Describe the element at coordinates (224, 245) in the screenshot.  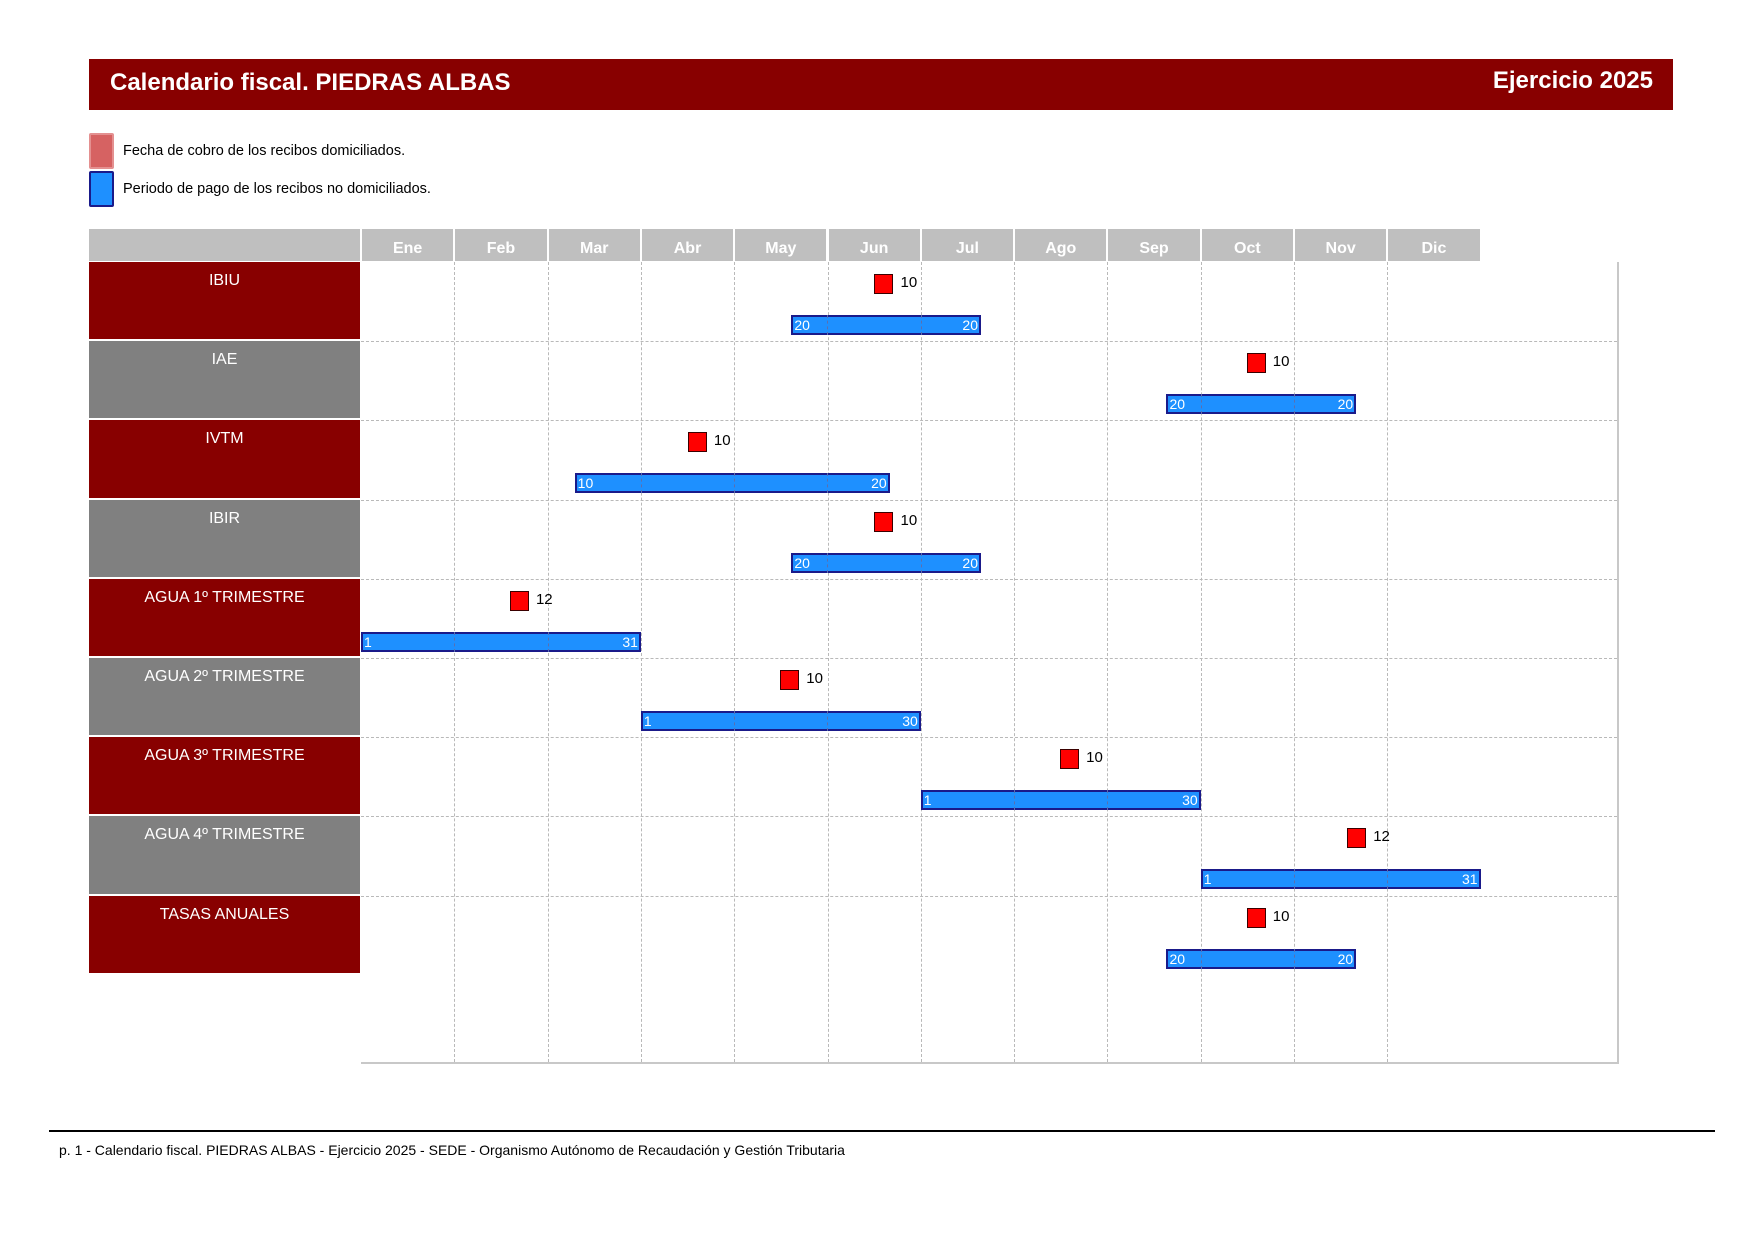
I see `grid-corner-header` at that location.